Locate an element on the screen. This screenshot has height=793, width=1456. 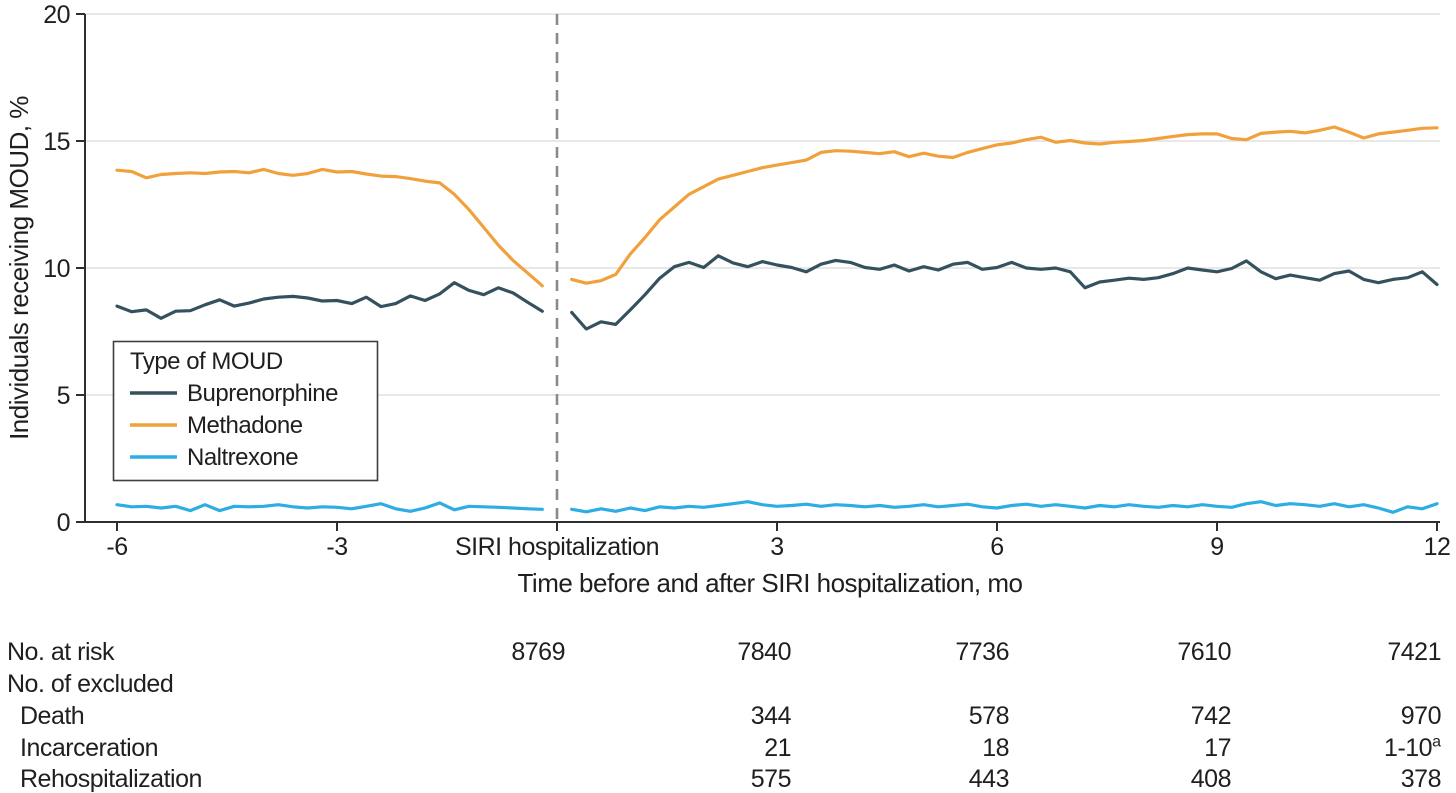
row-label: Death is located at coordinates (52, 716).